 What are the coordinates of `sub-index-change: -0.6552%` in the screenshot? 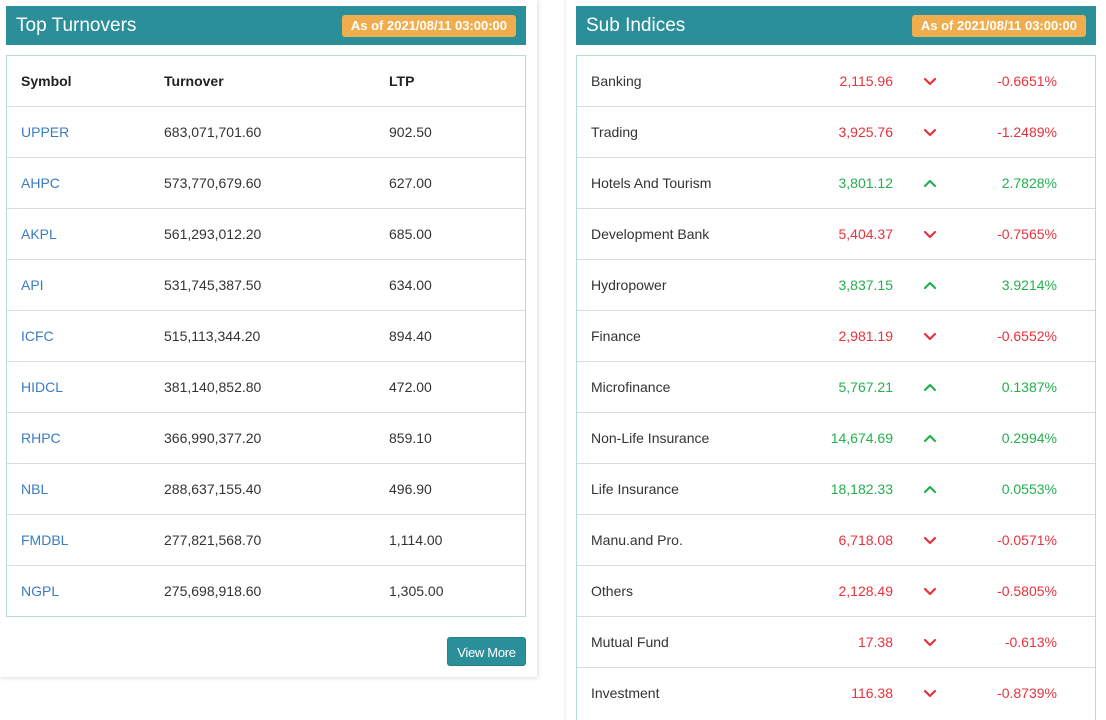 It's located at (1027, 336).